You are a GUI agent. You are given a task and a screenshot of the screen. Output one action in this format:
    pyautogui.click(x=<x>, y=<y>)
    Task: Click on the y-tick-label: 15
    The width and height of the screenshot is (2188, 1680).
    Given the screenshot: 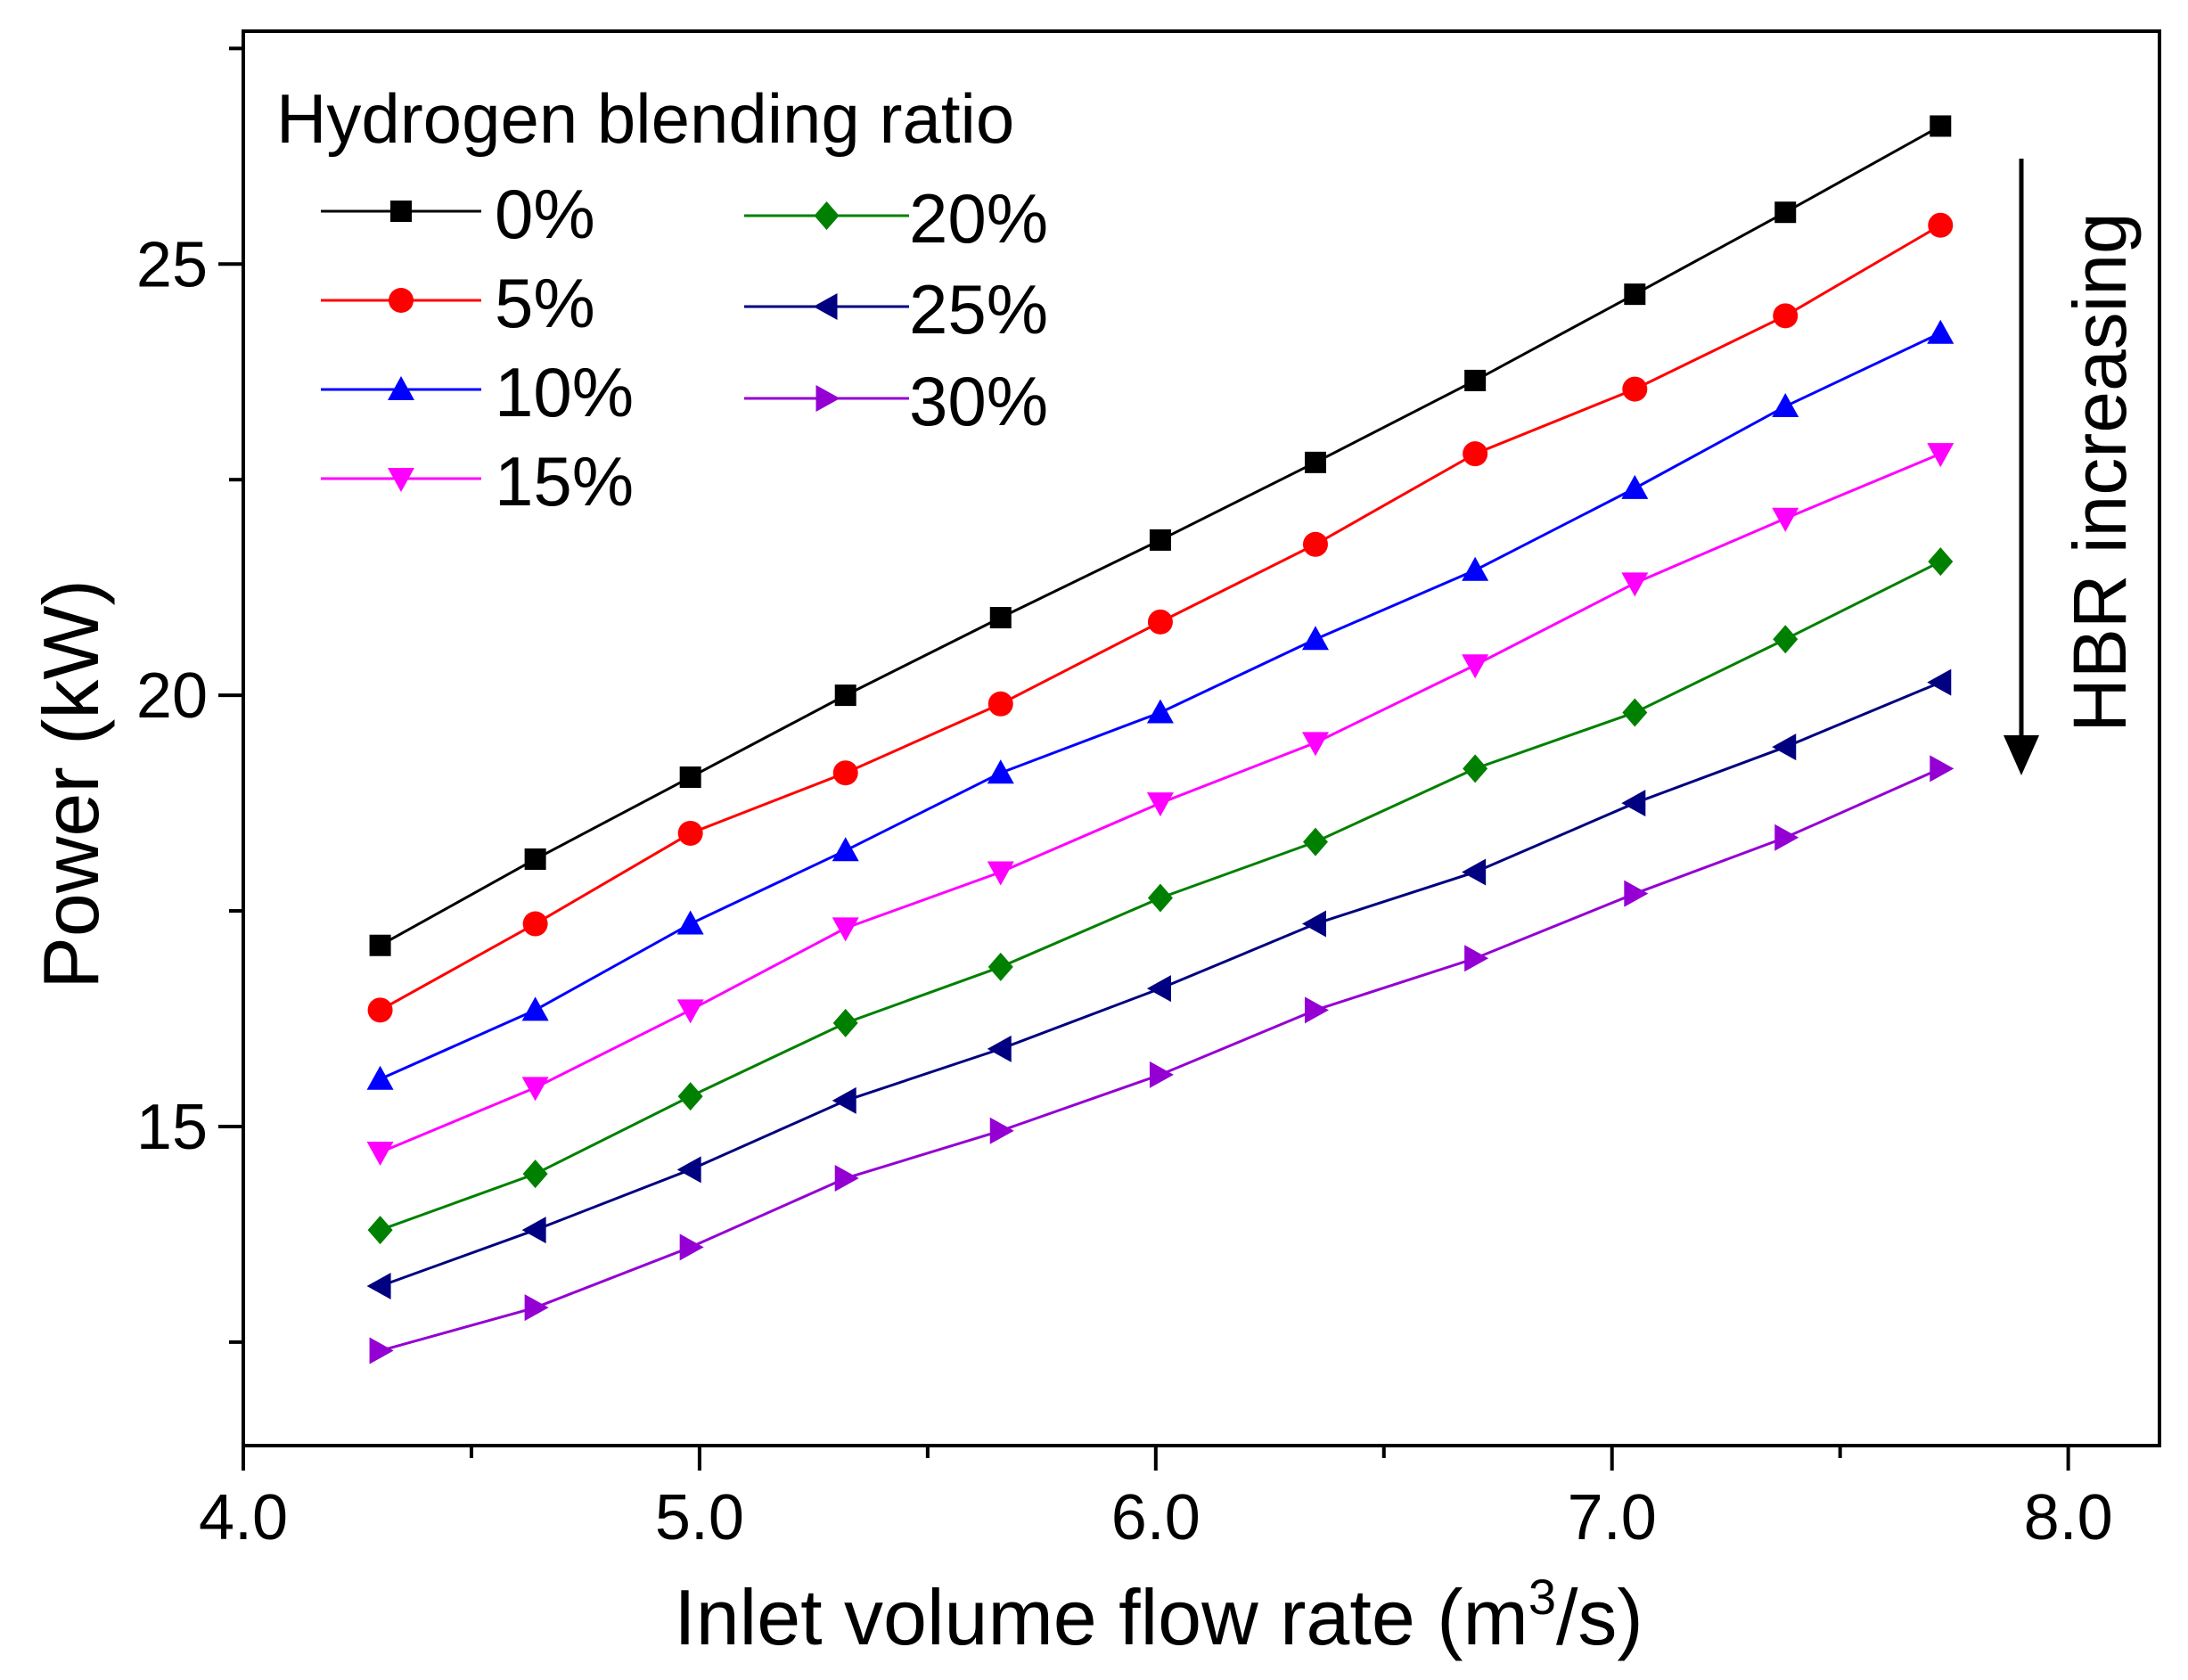 What is the action you would take?
    pyautogui.click(x=172, y=1127)
    